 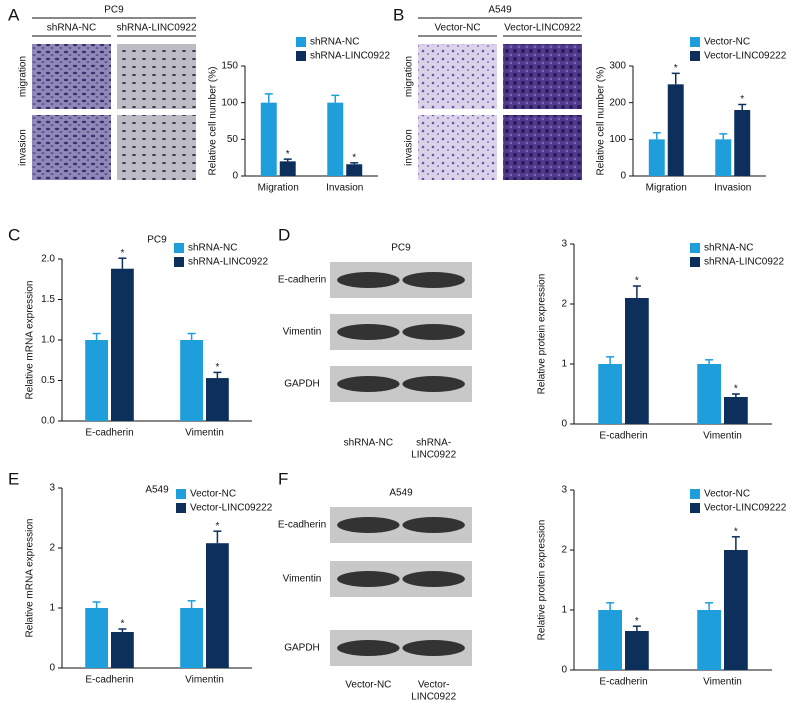 What do you see at coordinates (13, 478) in the screenshot?
I see `panel-letter: E` at bounding box center [13, 478].